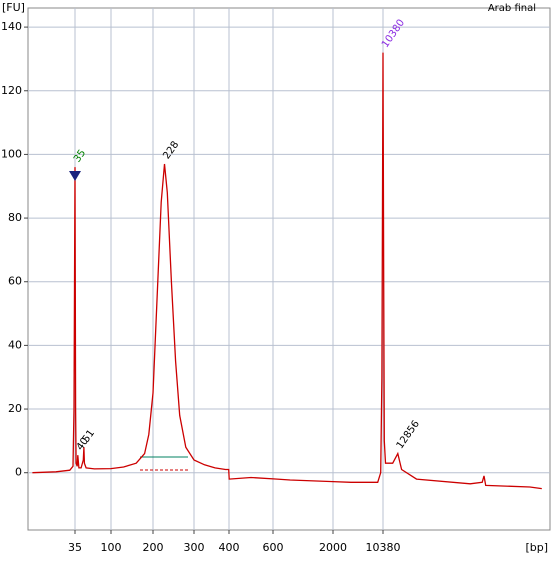 This screenshot has width=556, height=565. Describe the element at coordinates (194, 547) in the screenshot. I see `x-tick-label: 300` at that location.